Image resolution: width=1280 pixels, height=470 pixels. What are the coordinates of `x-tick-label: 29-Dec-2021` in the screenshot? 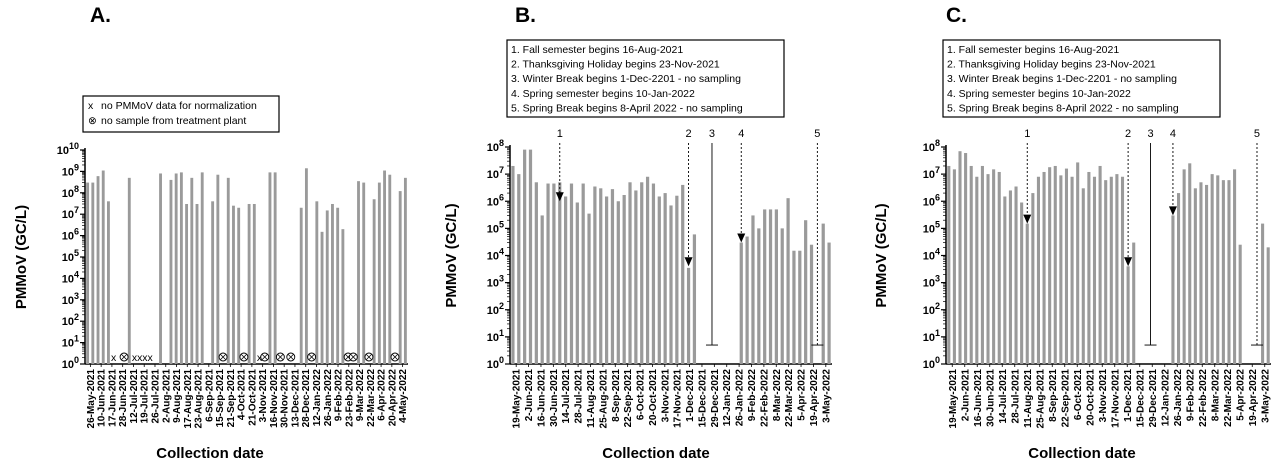 It's located at (715, 398).